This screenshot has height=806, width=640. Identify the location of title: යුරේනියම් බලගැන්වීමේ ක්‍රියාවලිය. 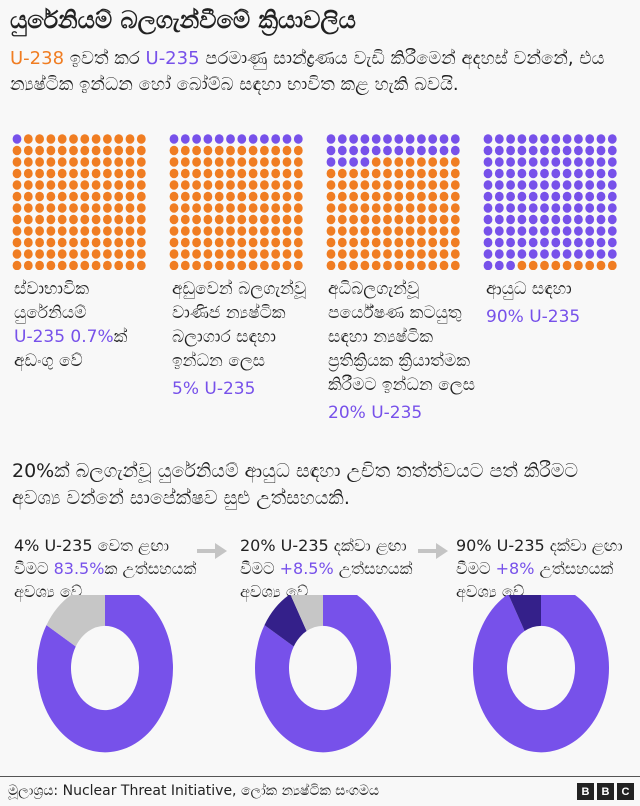
(183, 20).